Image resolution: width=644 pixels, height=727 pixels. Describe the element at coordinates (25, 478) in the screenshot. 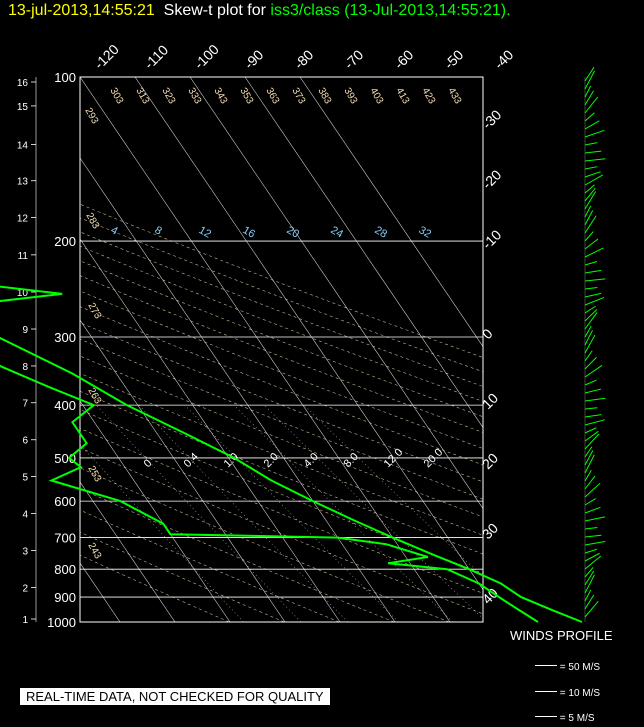

I see `height-tick-label: 5` at that location.